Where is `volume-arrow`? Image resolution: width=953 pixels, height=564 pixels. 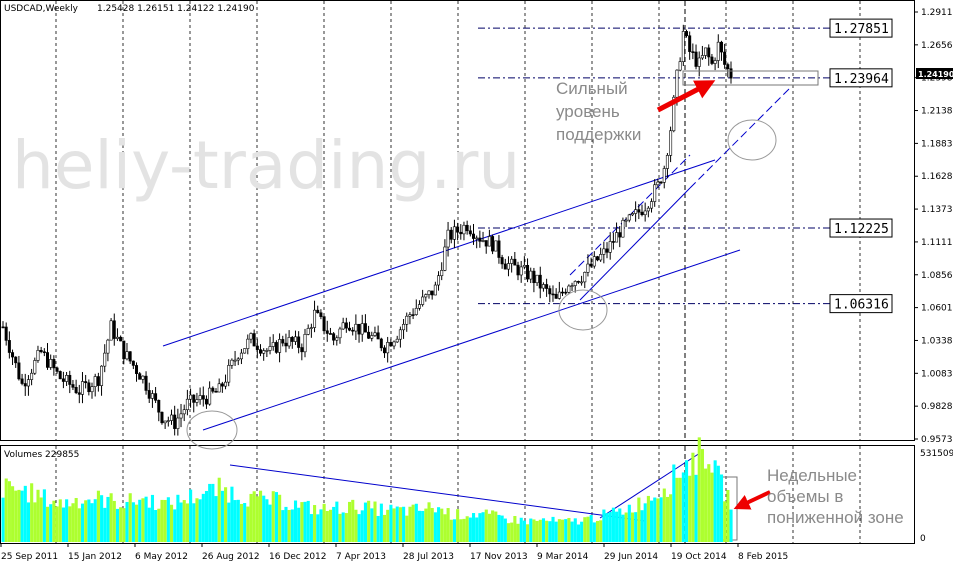
volume-arrow is located at coordinates (752, 500).